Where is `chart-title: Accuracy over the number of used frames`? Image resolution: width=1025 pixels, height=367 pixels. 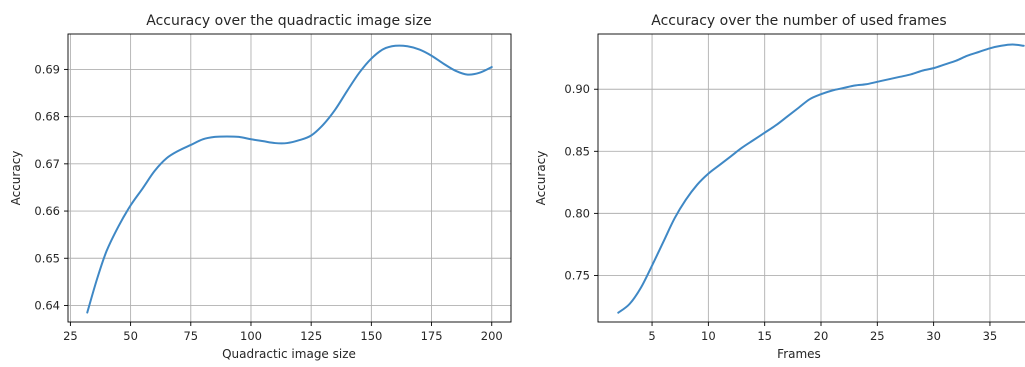
chart-title: Accuracy over the number of used frames is located at coordinates (798, 21).